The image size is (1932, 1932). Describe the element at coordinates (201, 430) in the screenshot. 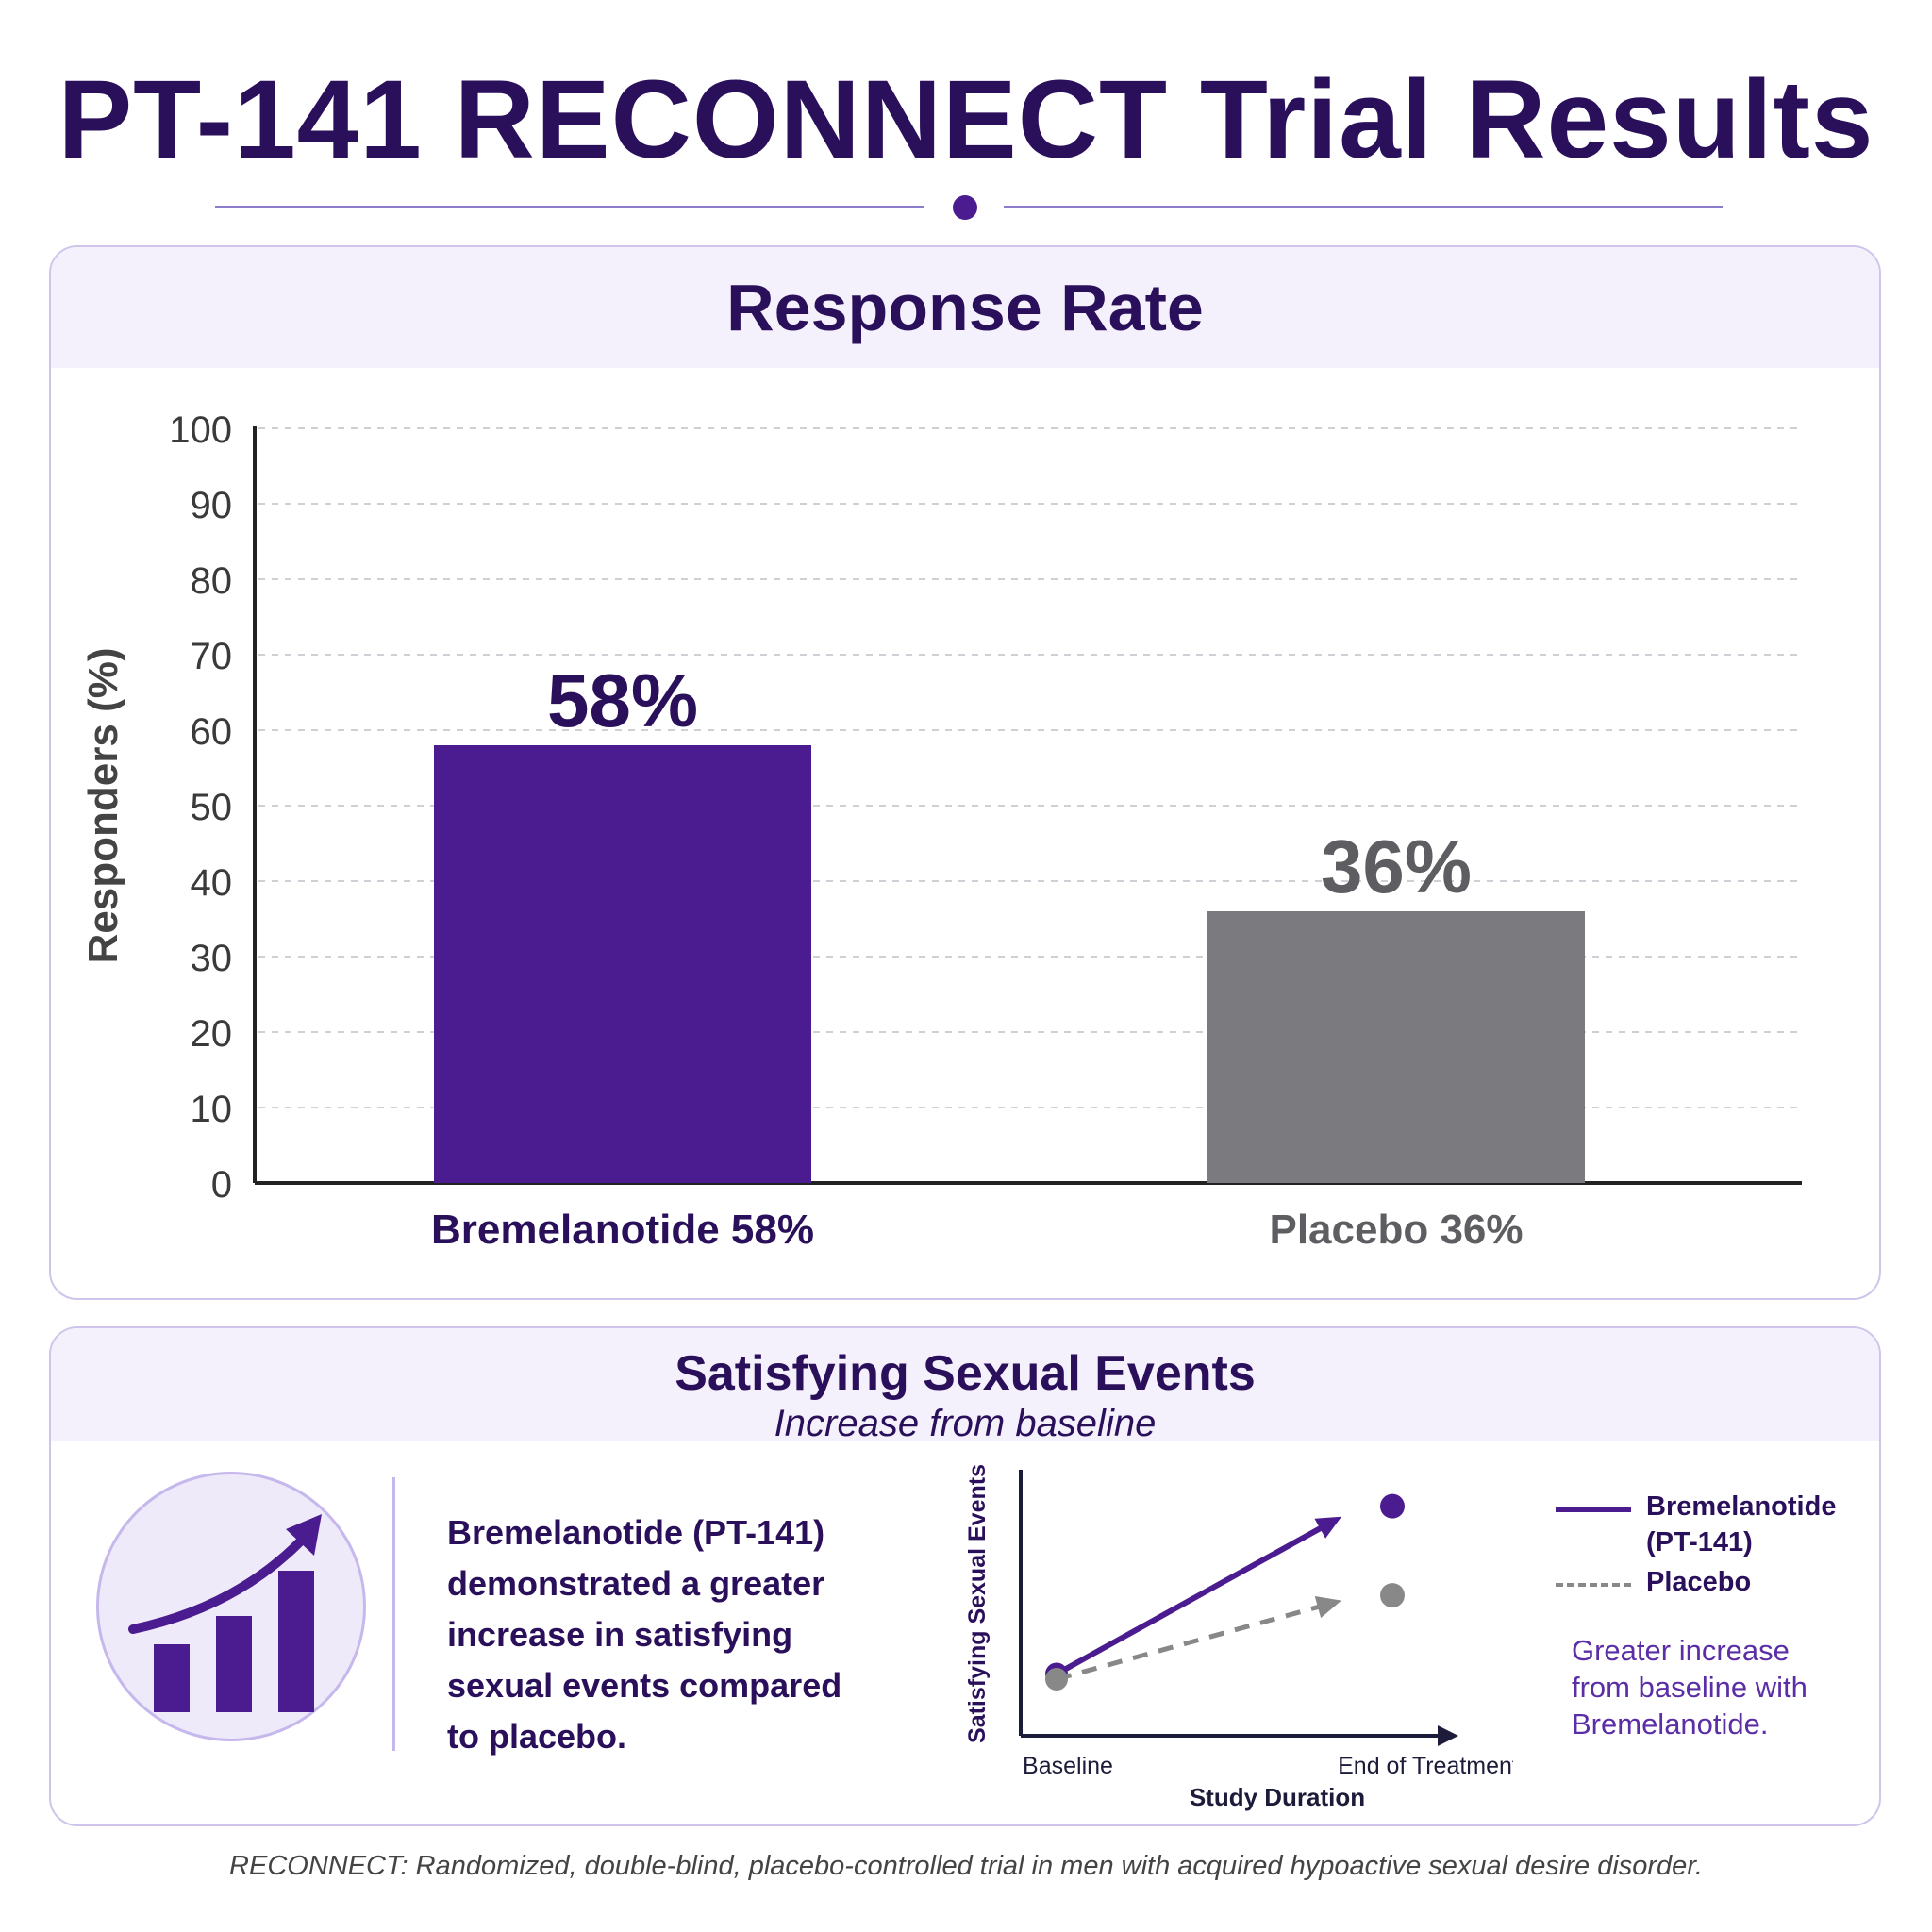

I see `y-tick-label: 100` at that location.